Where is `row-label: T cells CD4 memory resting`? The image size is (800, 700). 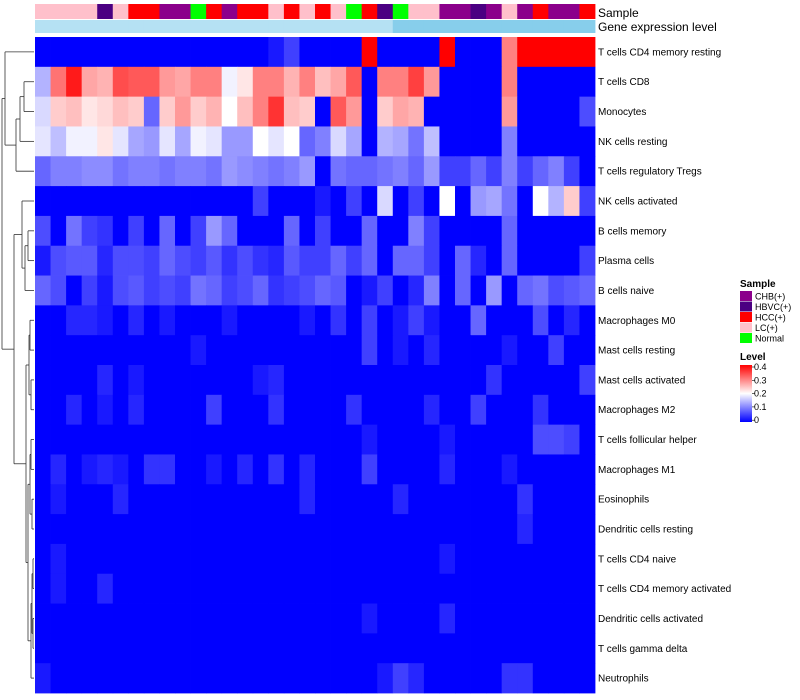
row-label: T cells CD4 memory resting is located at coordinates (659, 52).